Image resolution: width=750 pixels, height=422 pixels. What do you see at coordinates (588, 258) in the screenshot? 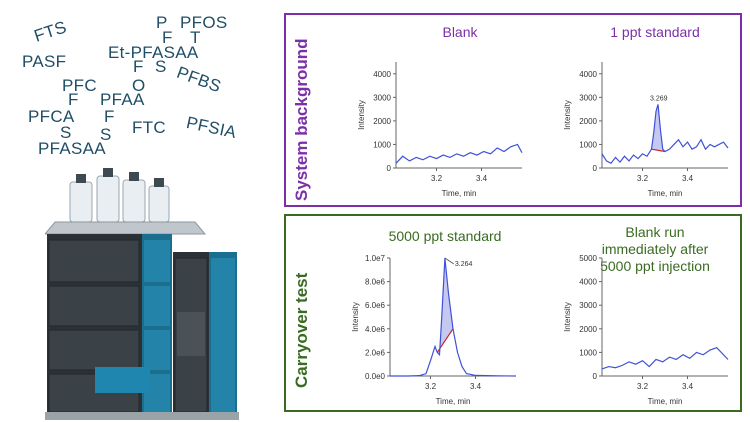
I see `y-tick-label: 5000` at bounding box center [588, 258].